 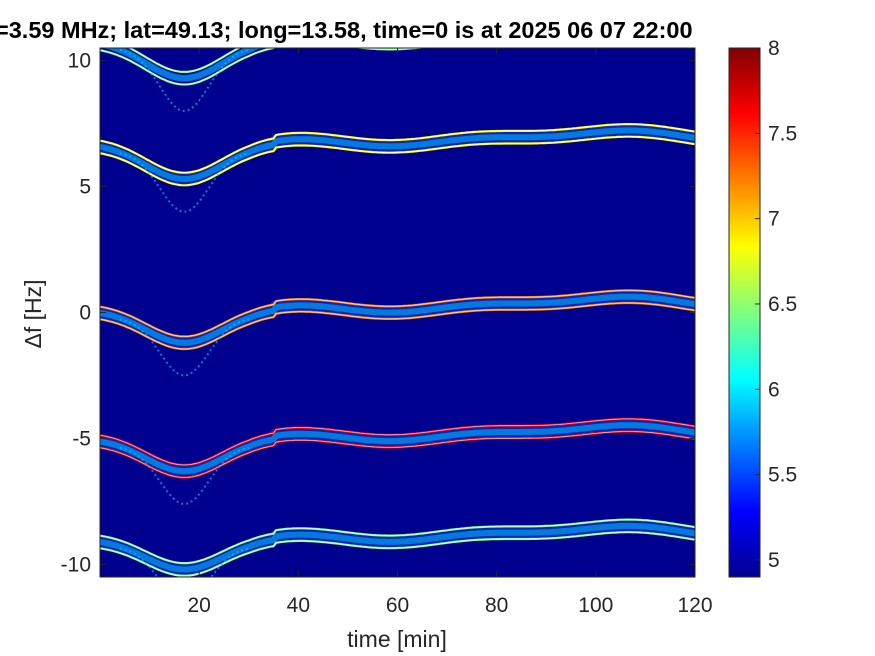 What do you see at coordinates (79, 61) in the screenshot?
I see `y-tick-label: 10` at bounding box center [79, 61].